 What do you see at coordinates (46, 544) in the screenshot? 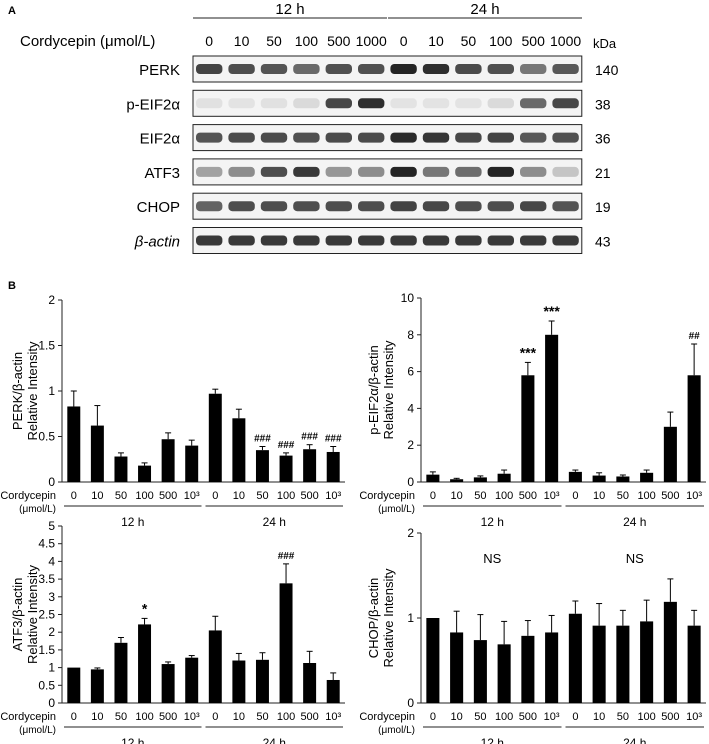
I see `y-tick-label: 4.5` at bounding box center [46, 544].